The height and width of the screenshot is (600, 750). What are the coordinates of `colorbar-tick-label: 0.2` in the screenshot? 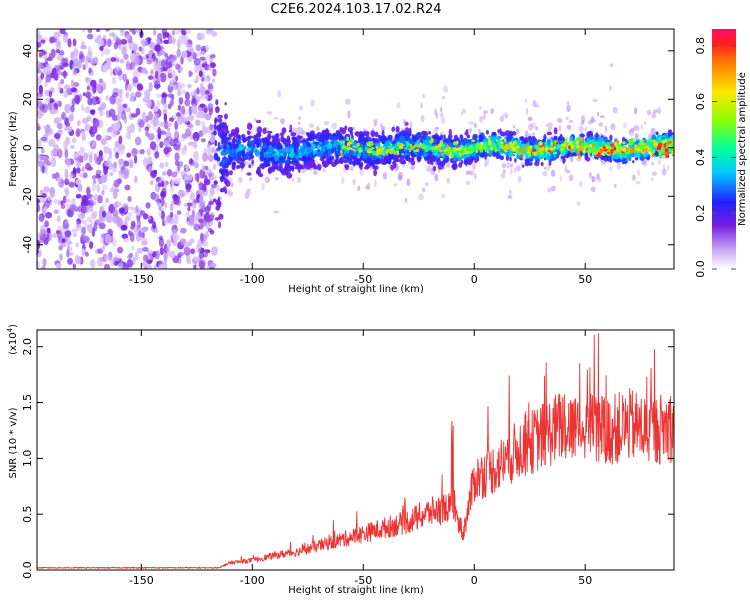 It's located at (700, 213).